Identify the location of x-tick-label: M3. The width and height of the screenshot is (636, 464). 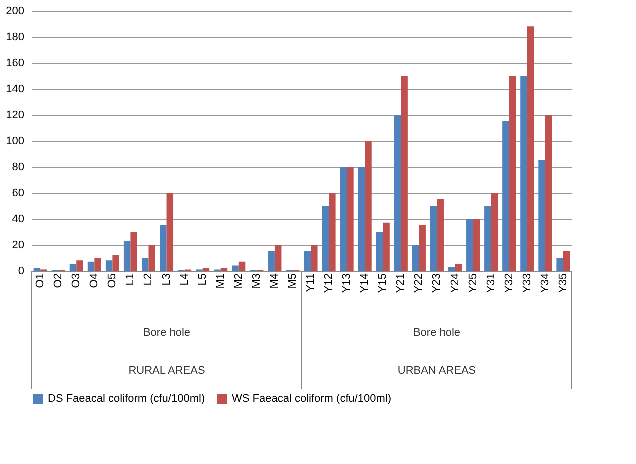
(256, 281).